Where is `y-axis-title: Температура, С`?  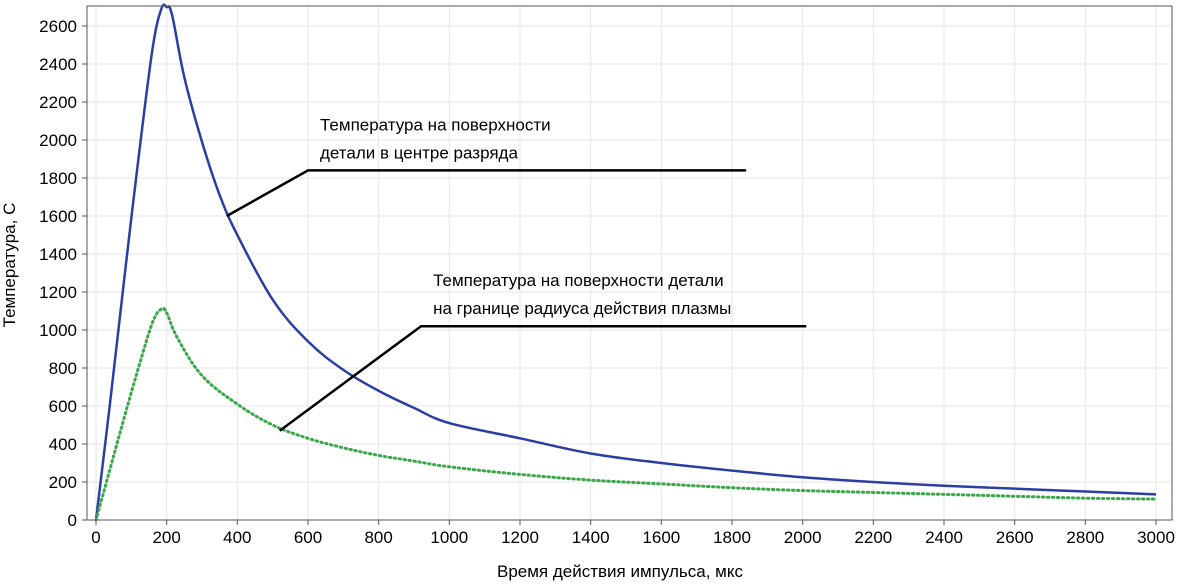 y-axis-title: Температура, С is located at coordinates (9, 265).